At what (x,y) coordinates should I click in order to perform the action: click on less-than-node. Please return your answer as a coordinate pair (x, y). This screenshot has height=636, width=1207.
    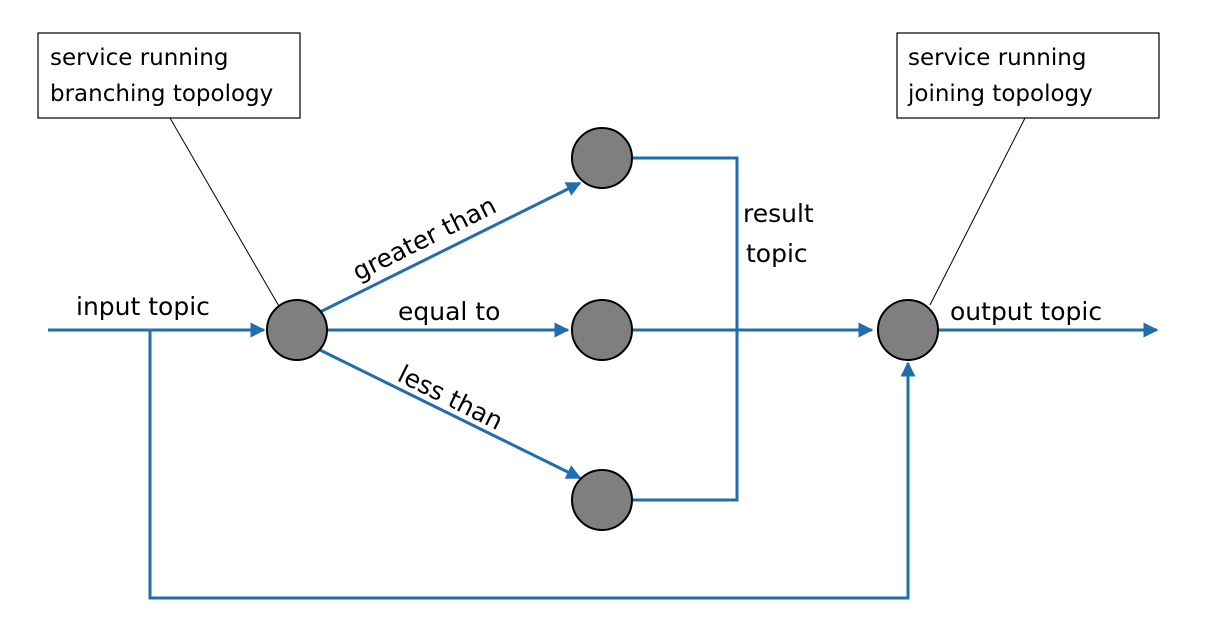
    Looking at the image, I should click on (602, 500).